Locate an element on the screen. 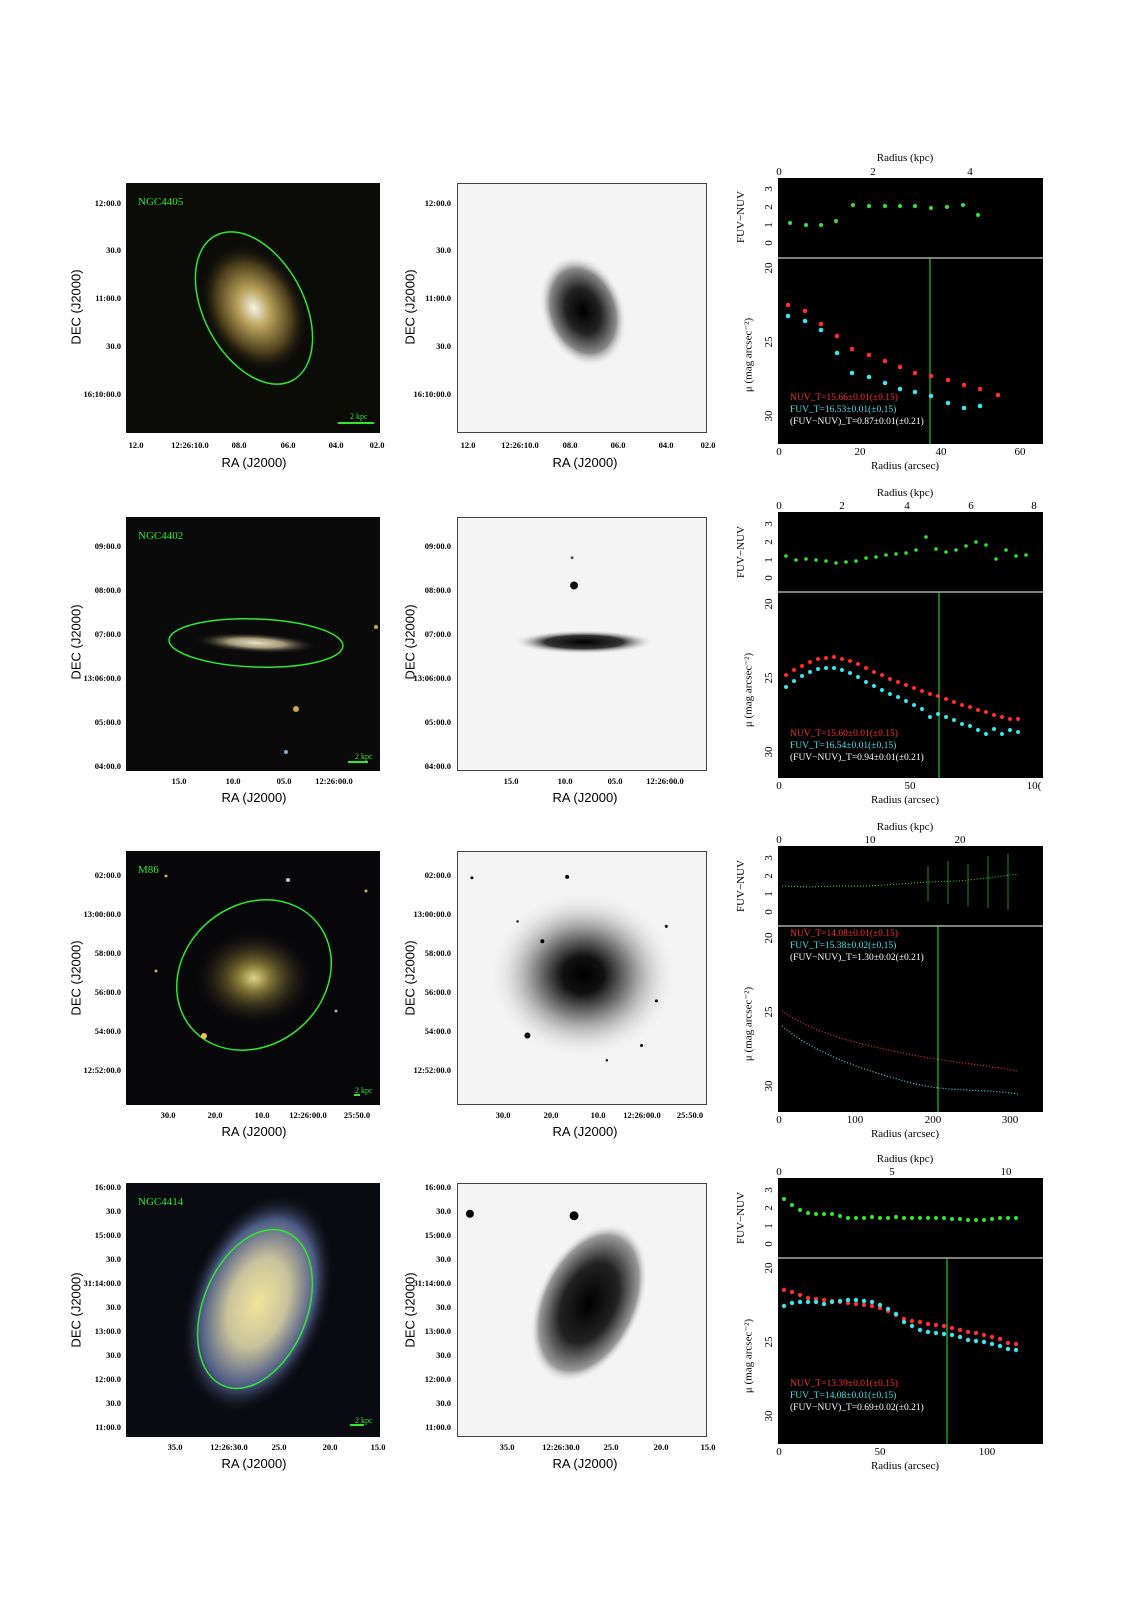  fuv-total: FUV_T=14.08±0.01(±0.15) is located at coordinates (843, 1396).